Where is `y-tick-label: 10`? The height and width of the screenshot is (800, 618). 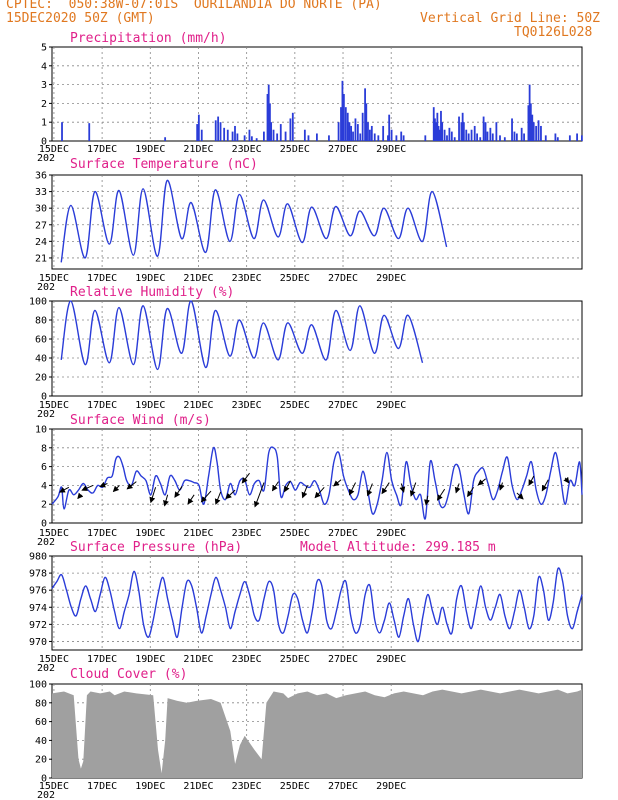
y-tick-label: 10 is located at coordinates (41, 430).